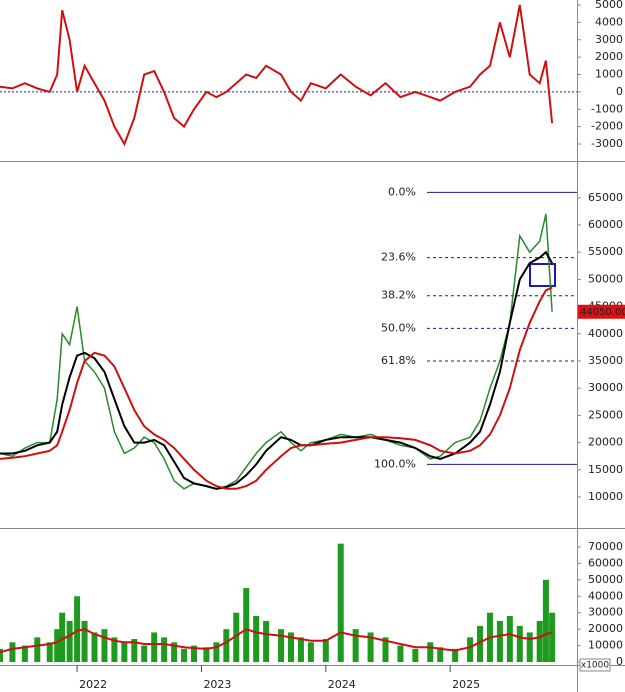 The image size is (625, 692). I want to click on y-tick-label: -2000, so click(607, 126).